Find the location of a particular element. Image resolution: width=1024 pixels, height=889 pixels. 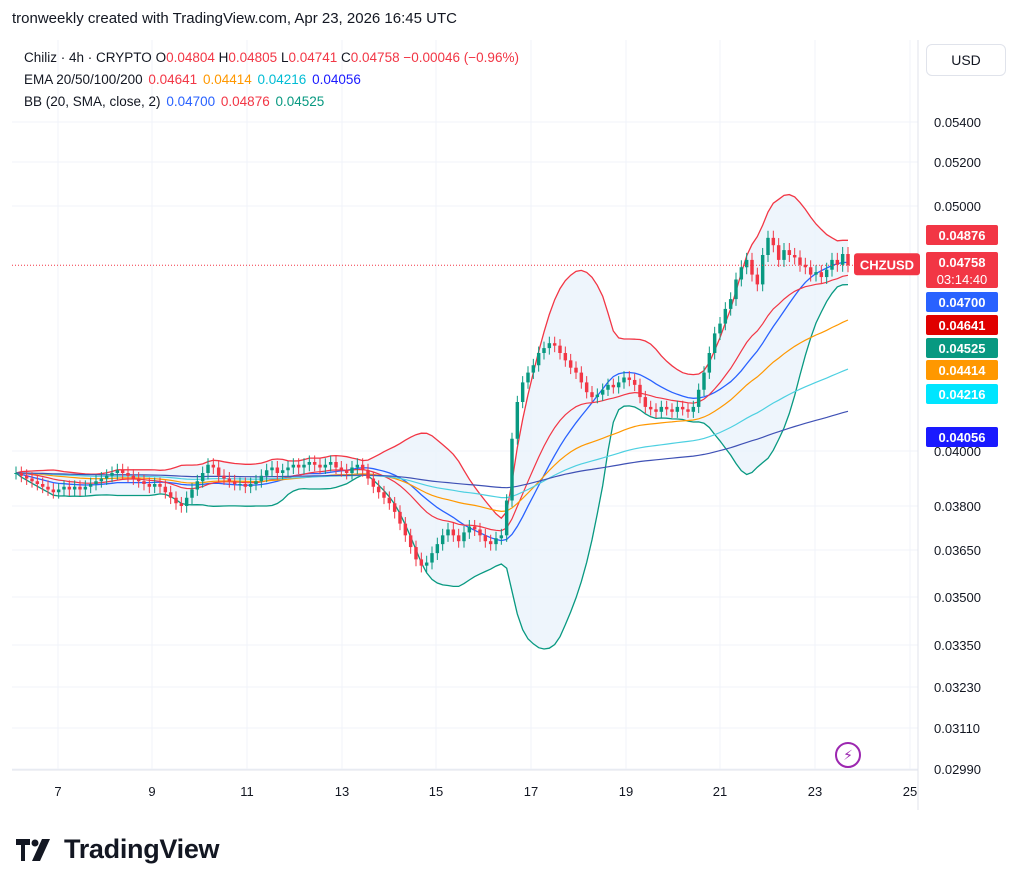

price-tag-label: 0.04876 is located at coordinates (962, 235).